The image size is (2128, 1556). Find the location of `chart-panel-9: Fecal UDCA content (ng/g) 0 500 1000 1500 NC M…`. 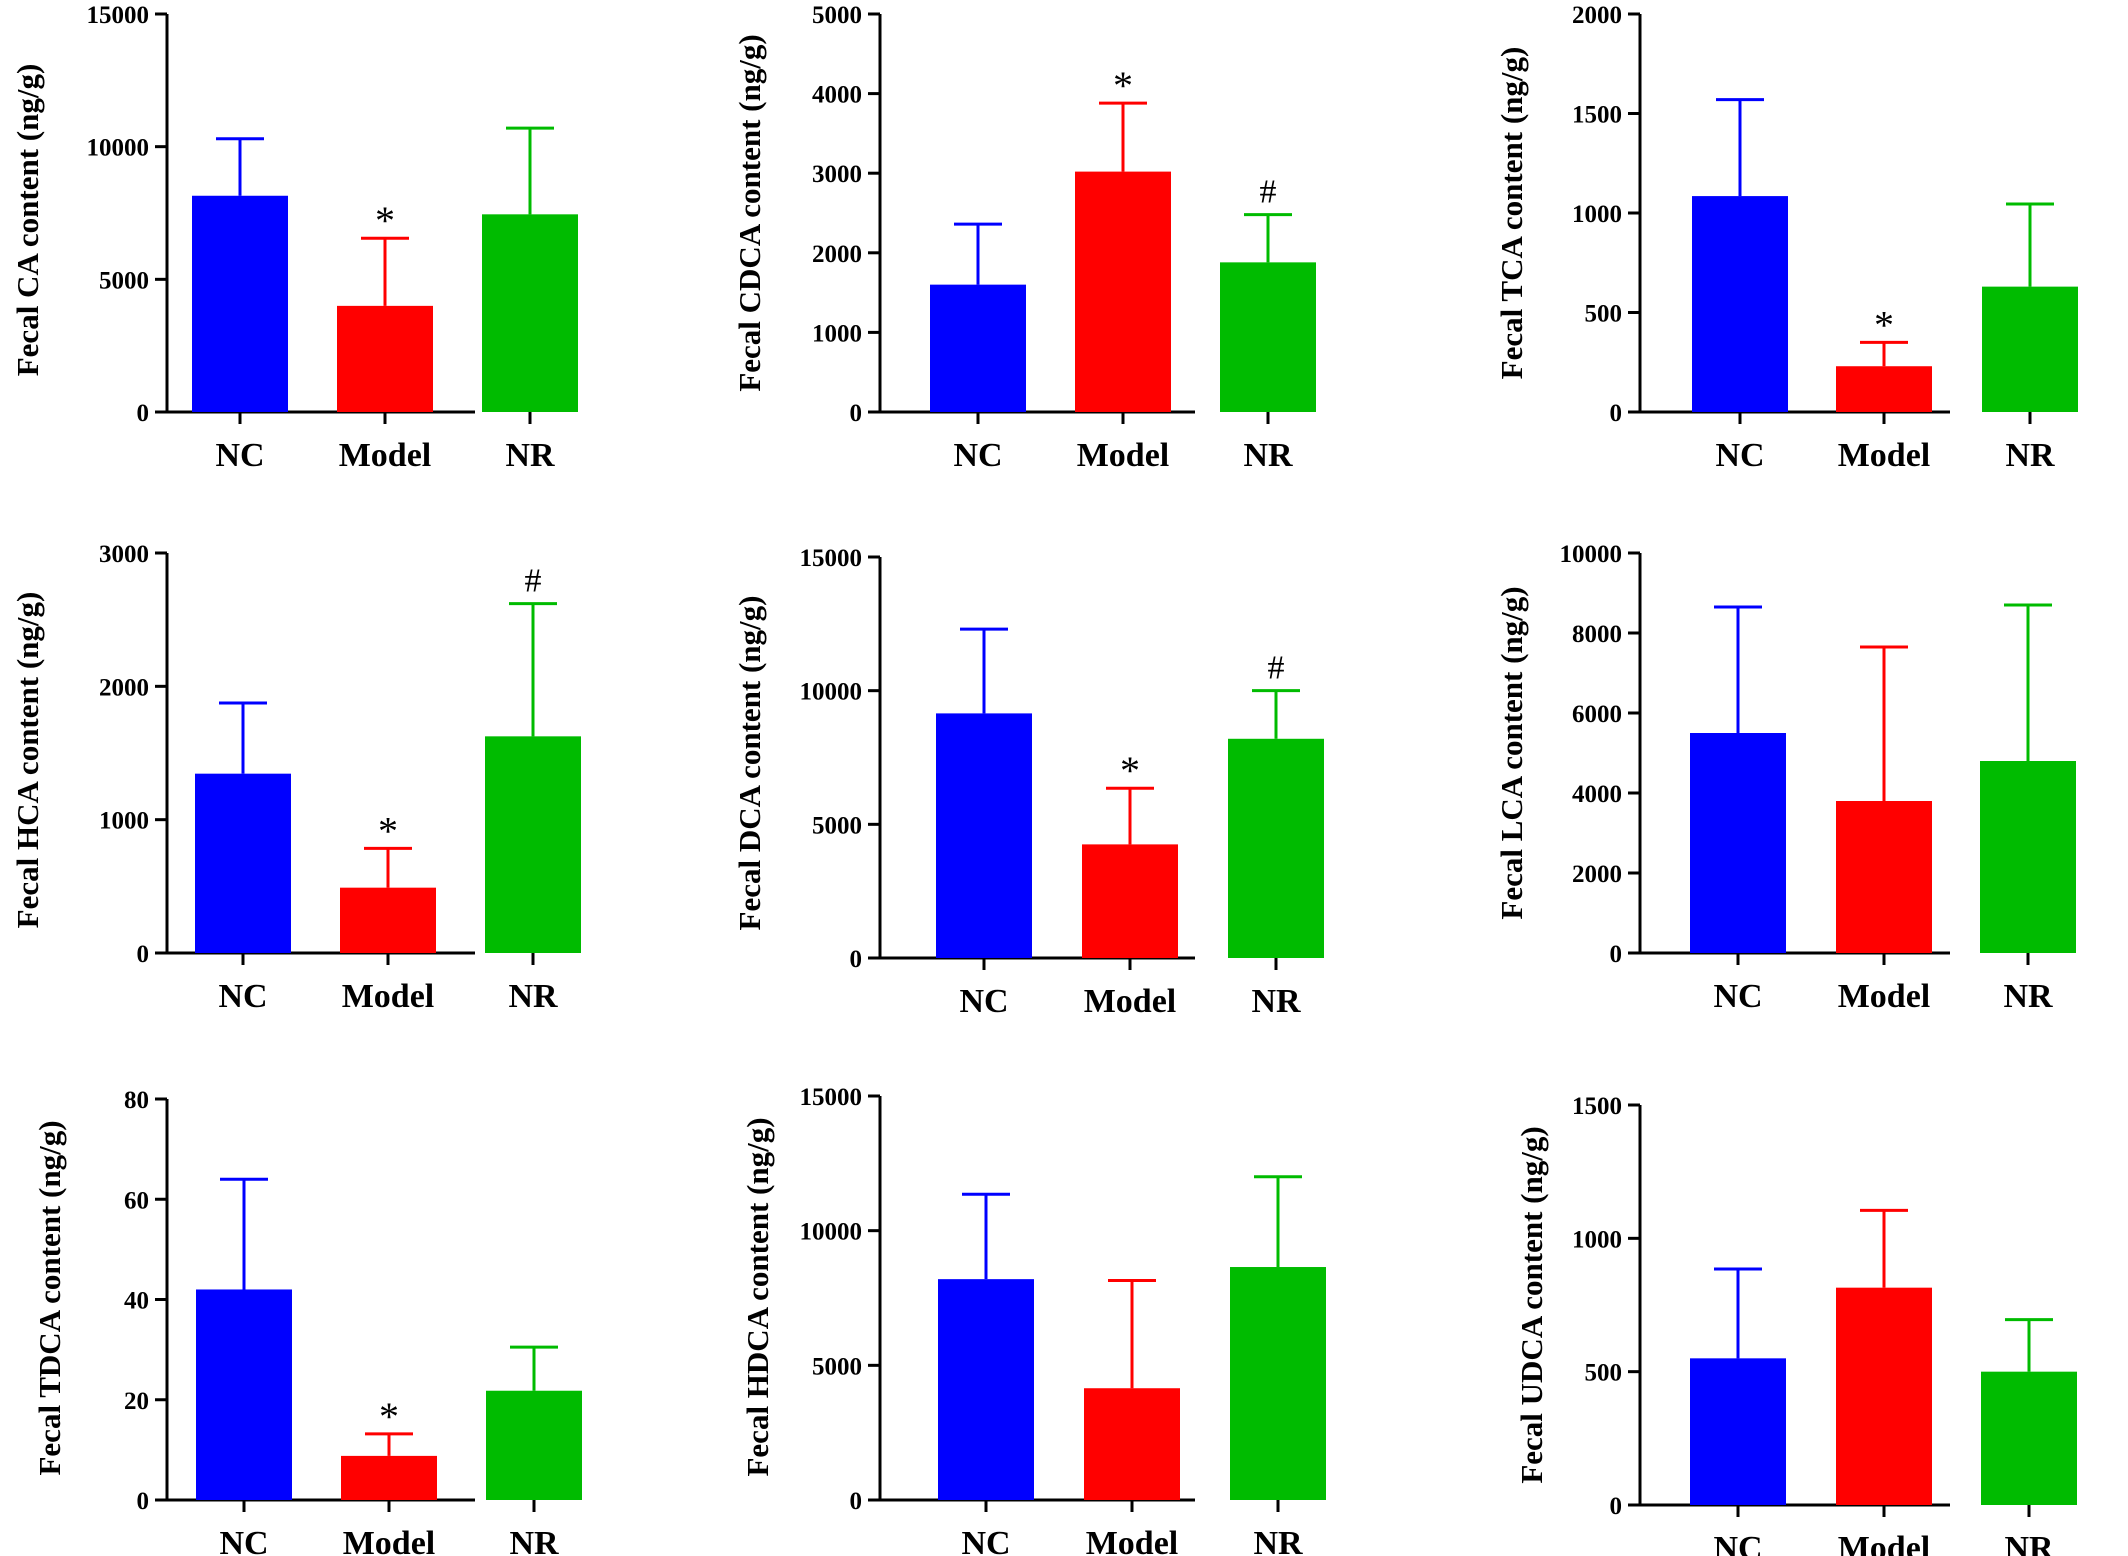

chart-panel-9: Fecal UDCA content (ng/g) 0 500 1000 1500 NC M… is located at coordinates (1795, 1324).